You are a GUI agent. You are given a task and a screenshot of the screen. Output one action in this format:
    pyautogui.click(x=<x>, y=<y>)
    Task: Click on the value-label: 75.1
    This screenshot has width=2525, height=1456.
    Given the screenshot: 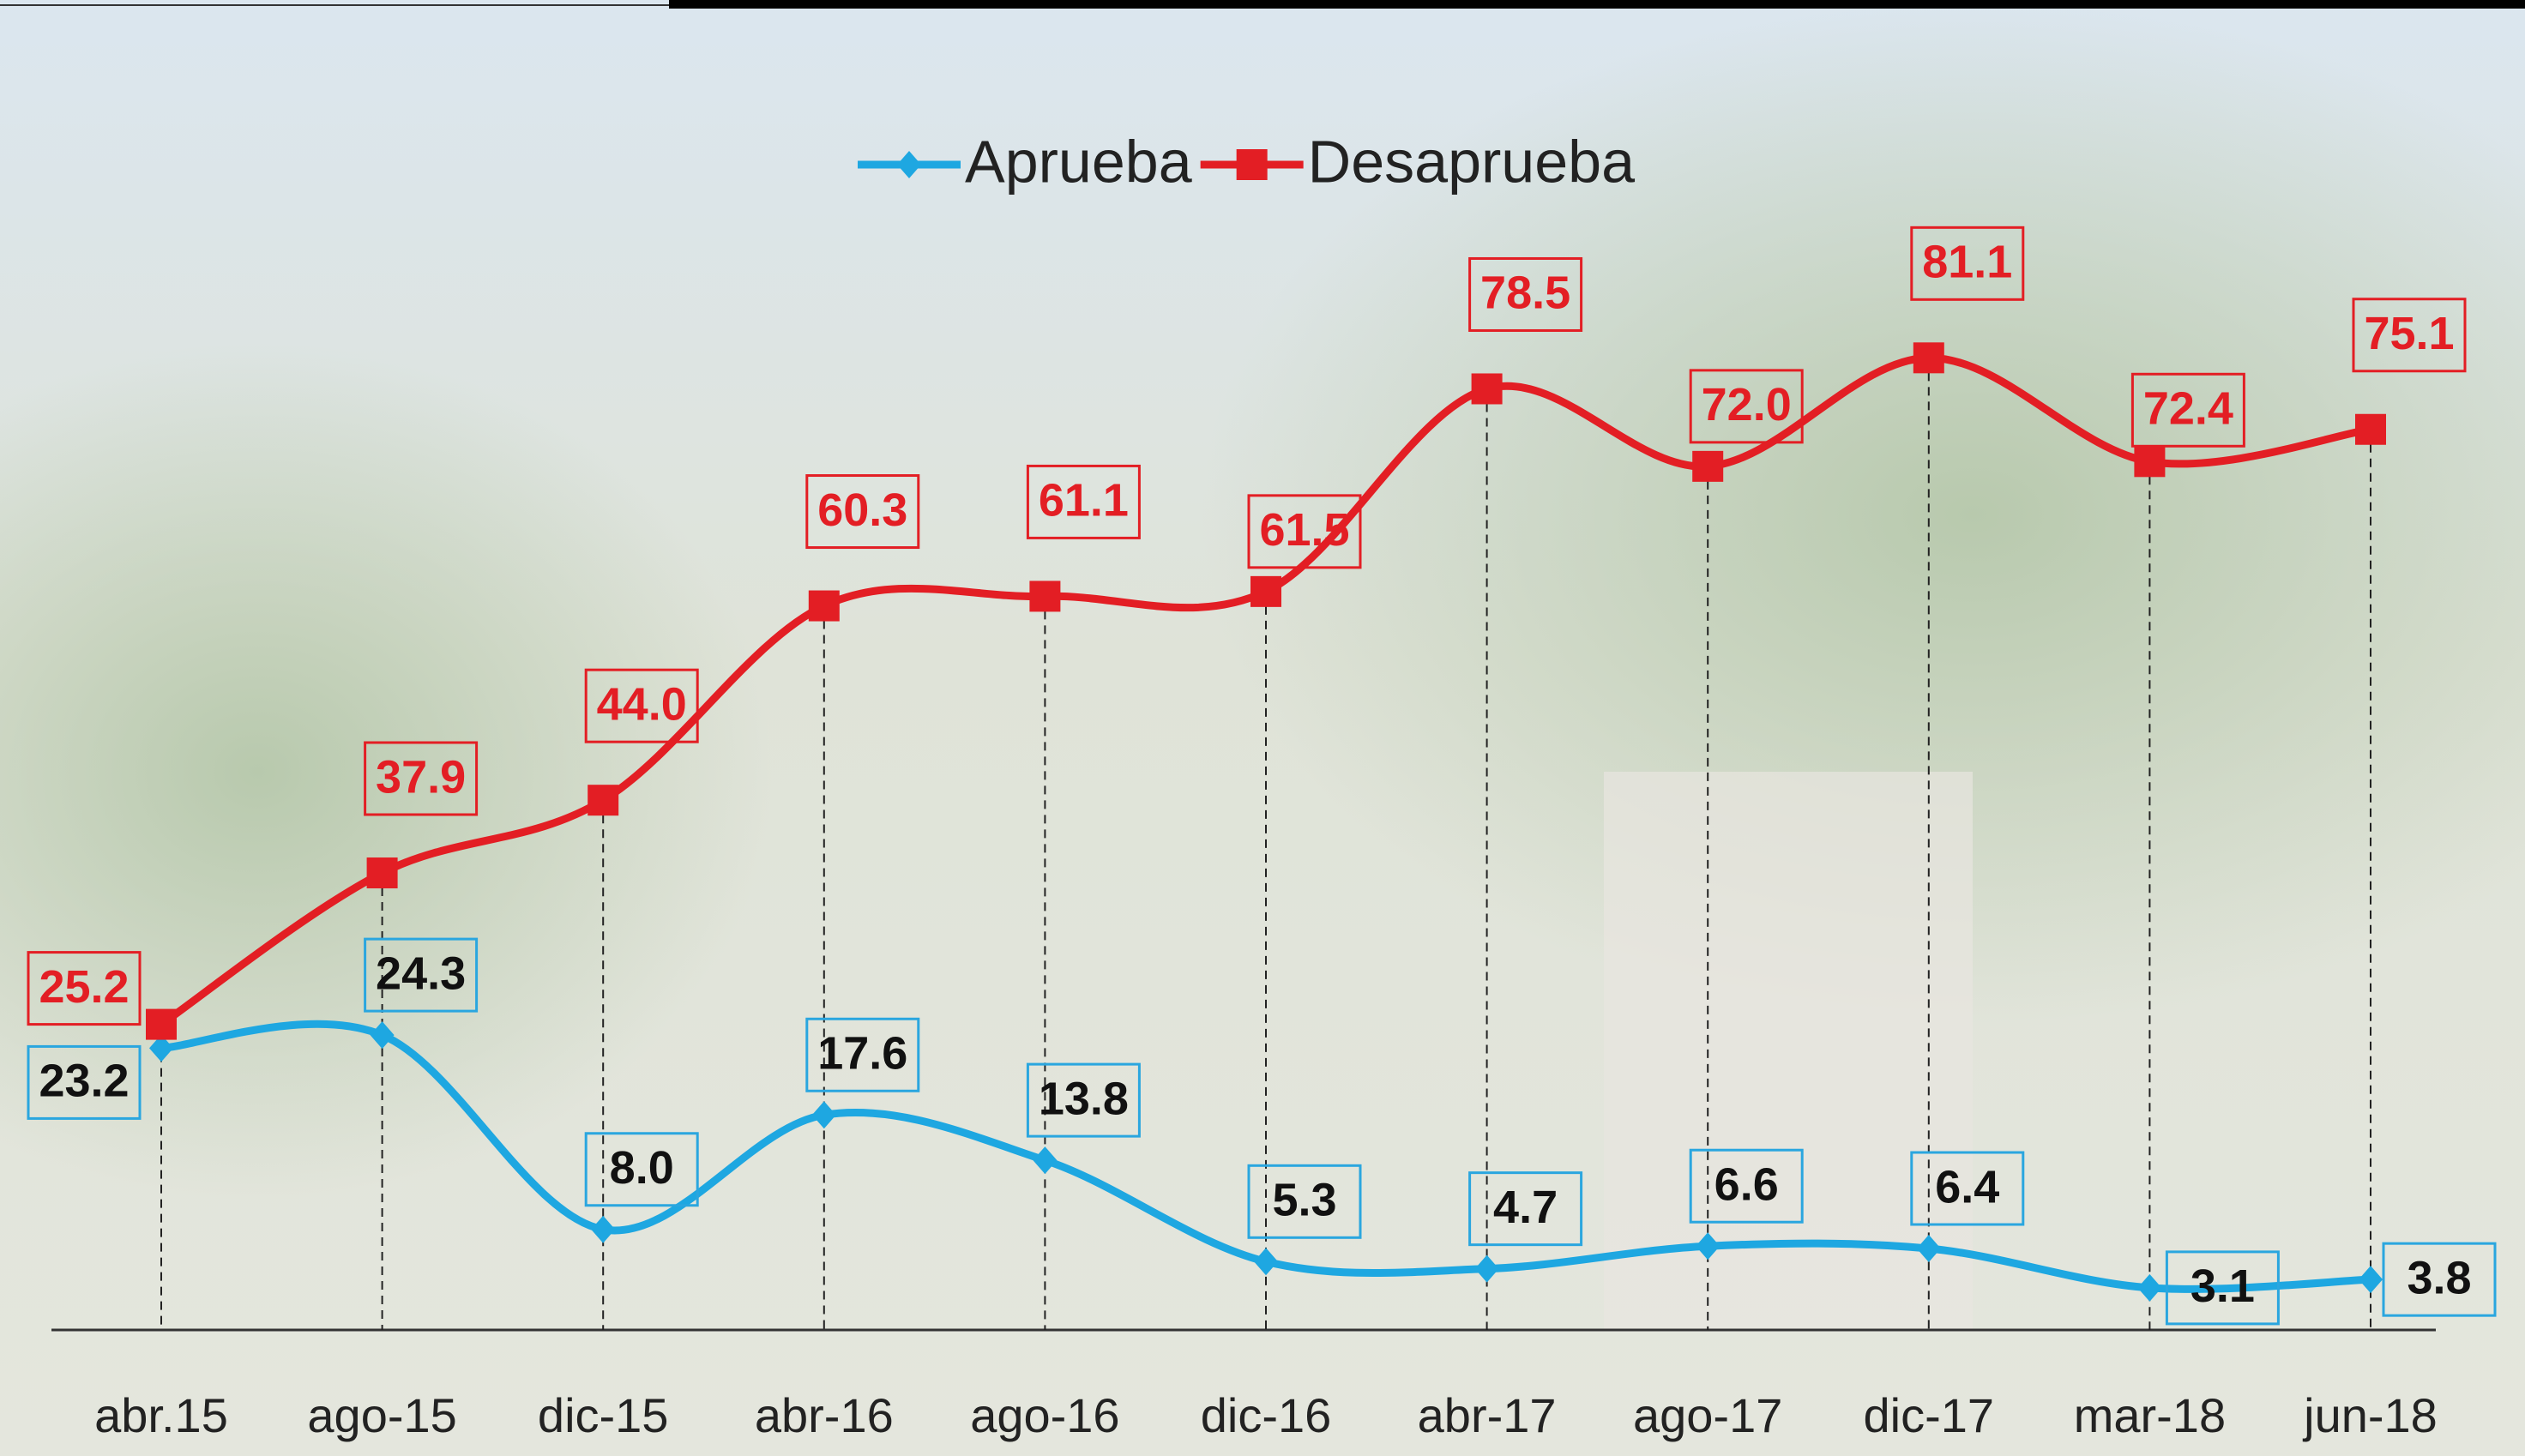 What is the action you would take?
    pyautogui.click(x=2409, y=334)
    